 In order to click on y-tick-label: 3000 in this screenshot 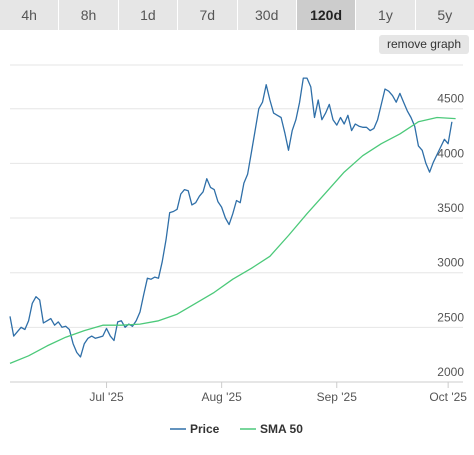, I will do `click(450, 263)`.